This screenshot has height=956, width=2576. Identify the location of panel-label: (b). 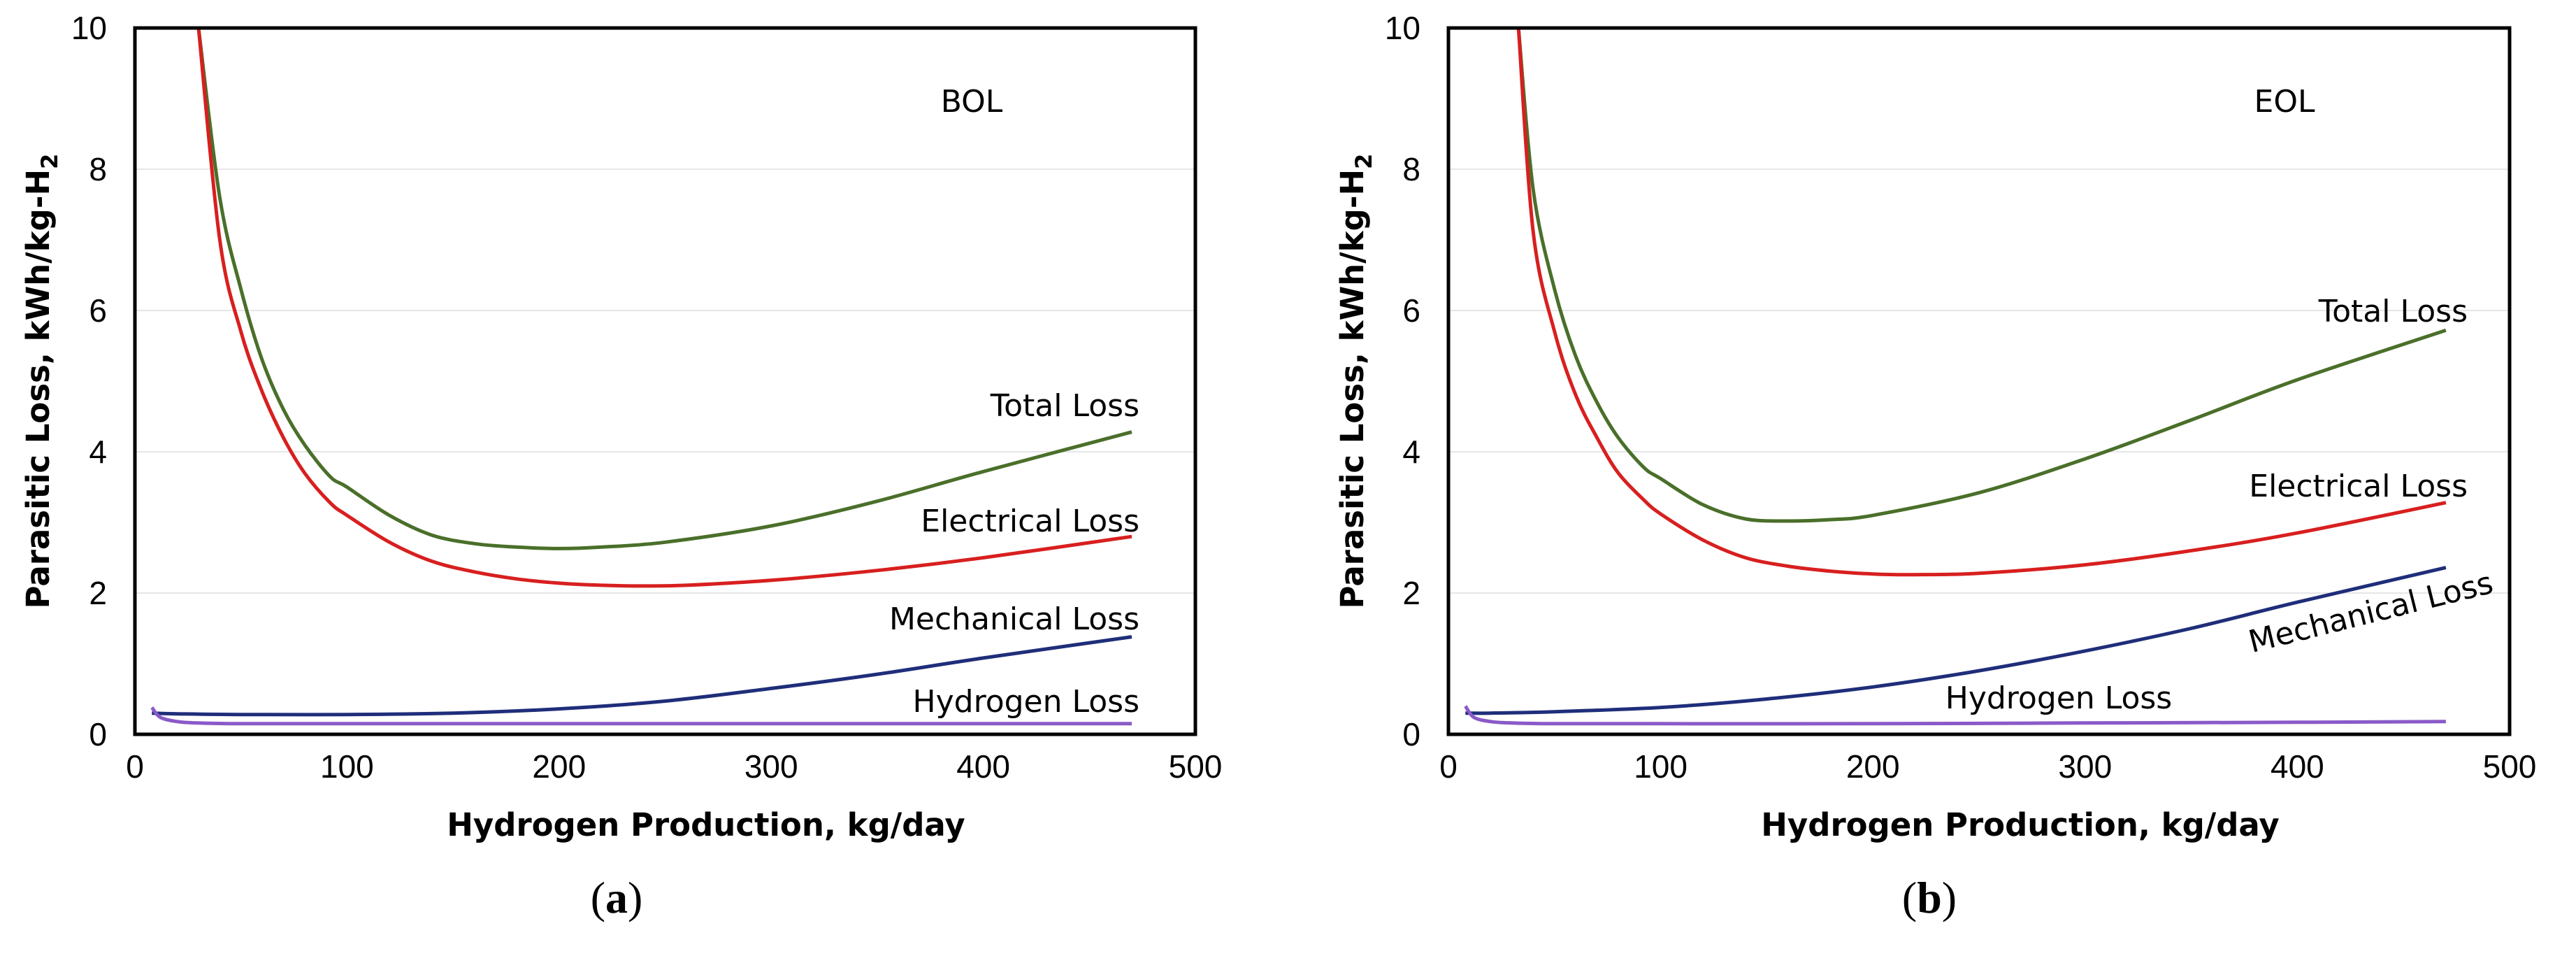
(1929, 898).